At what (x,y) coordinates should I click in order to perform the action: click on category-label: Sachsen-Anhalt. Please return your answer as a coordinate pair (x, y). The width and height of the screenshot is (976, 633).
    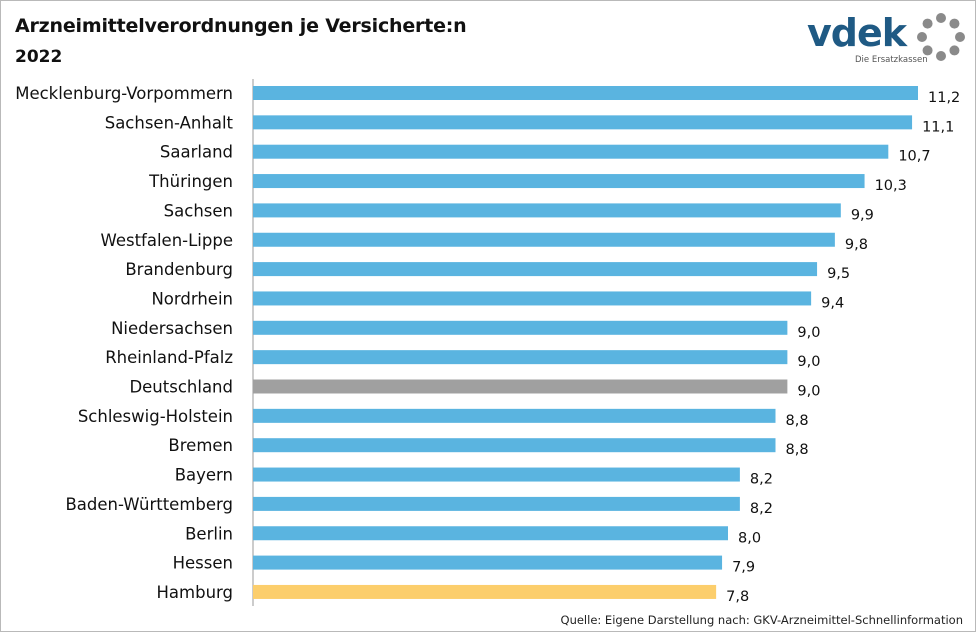
    Looking at the image, I should click on (169, 122).